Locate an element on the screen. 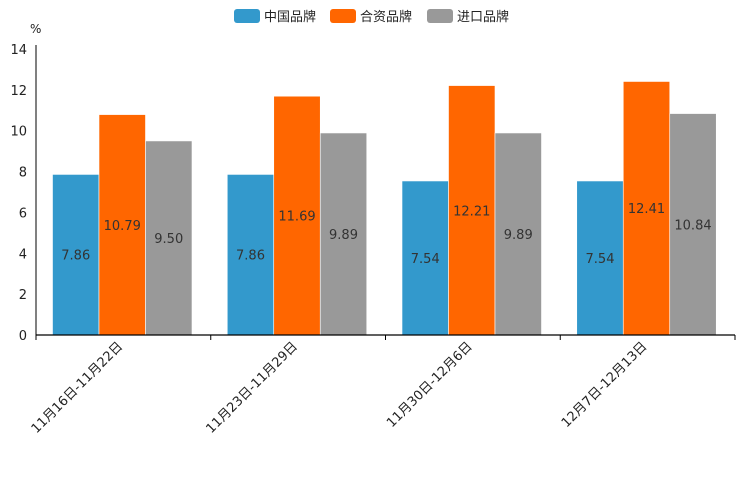  bar-value-label: 12.41 is located at coordinates (646, 209).